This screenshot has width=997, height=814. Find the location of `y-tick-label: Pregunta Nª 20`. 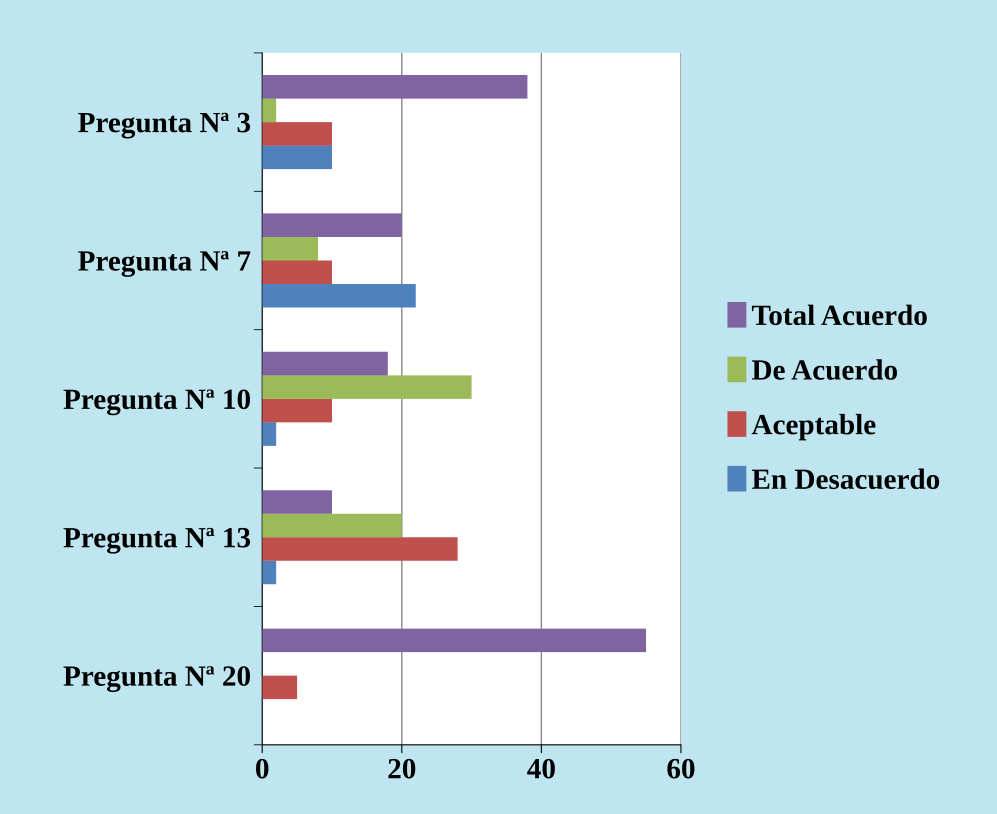

y-tick-label: Pregunta Nª 20 is located at coordinates (157, 679).